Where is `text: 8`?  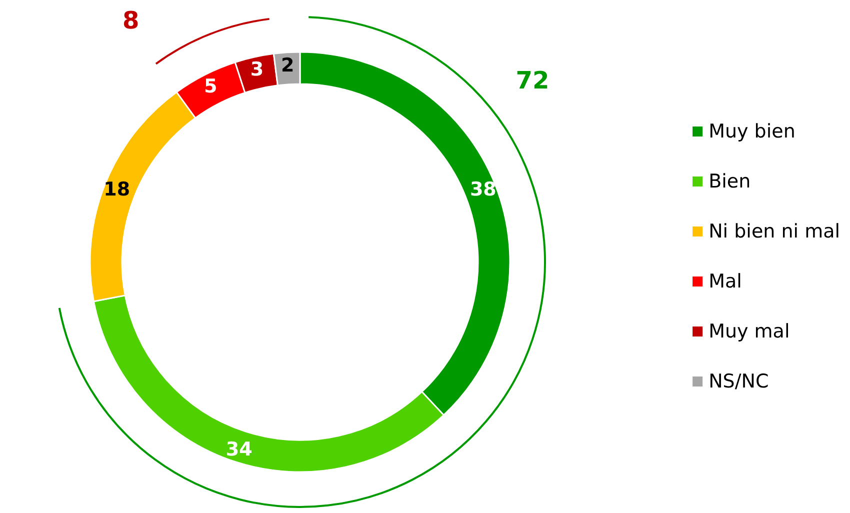 text: 8 is located at coordinates (131, 20).